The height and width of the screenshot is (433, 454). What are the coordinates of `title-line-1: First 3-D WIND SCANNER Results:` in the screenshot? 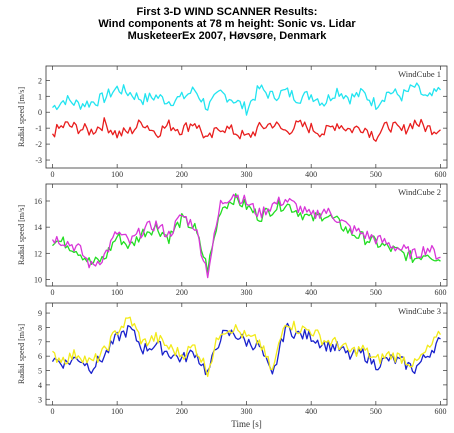 It's located at (227, 12).